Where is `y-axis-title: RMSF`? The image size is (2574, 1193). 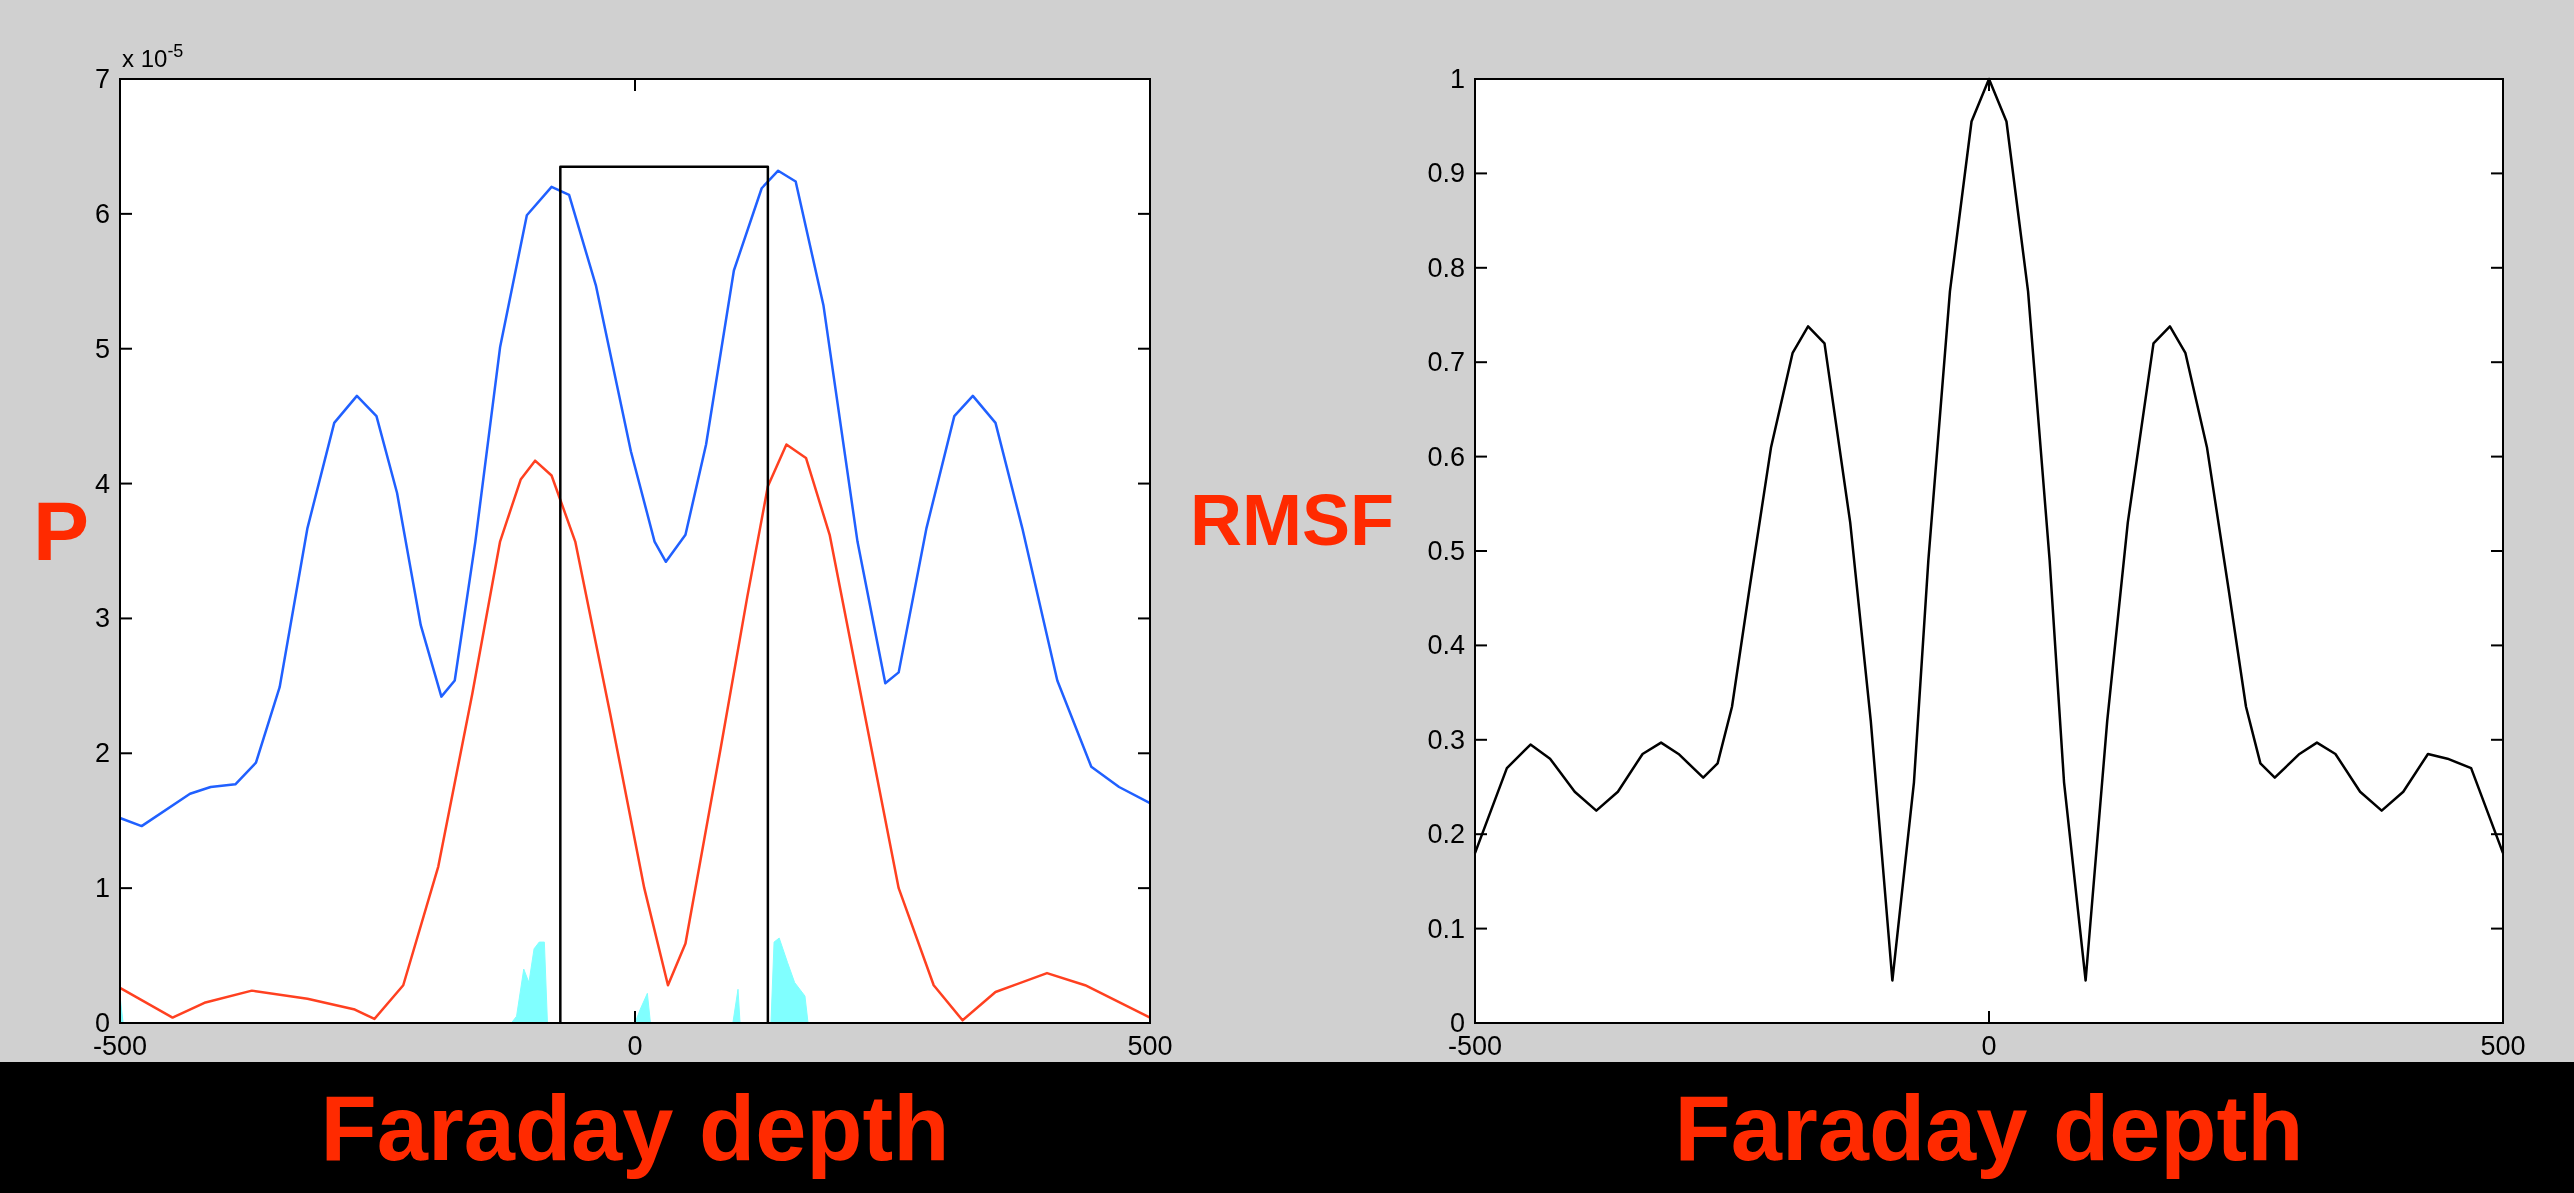 y-axis-title: RMSF is located at coordinates (1292, 520).